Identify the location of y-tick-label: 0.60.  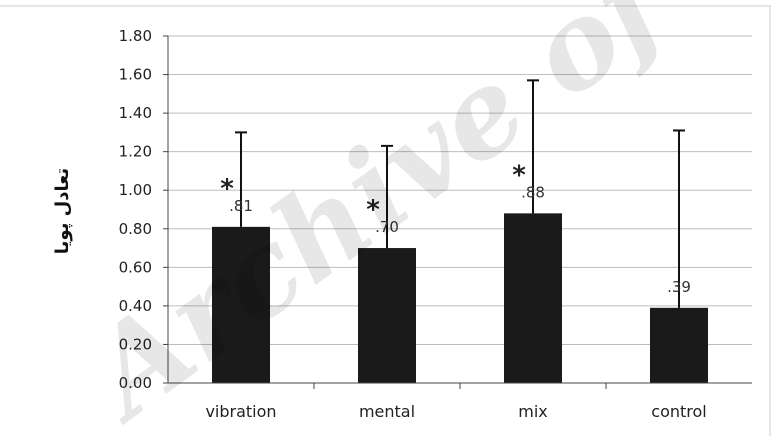
(135, 267).